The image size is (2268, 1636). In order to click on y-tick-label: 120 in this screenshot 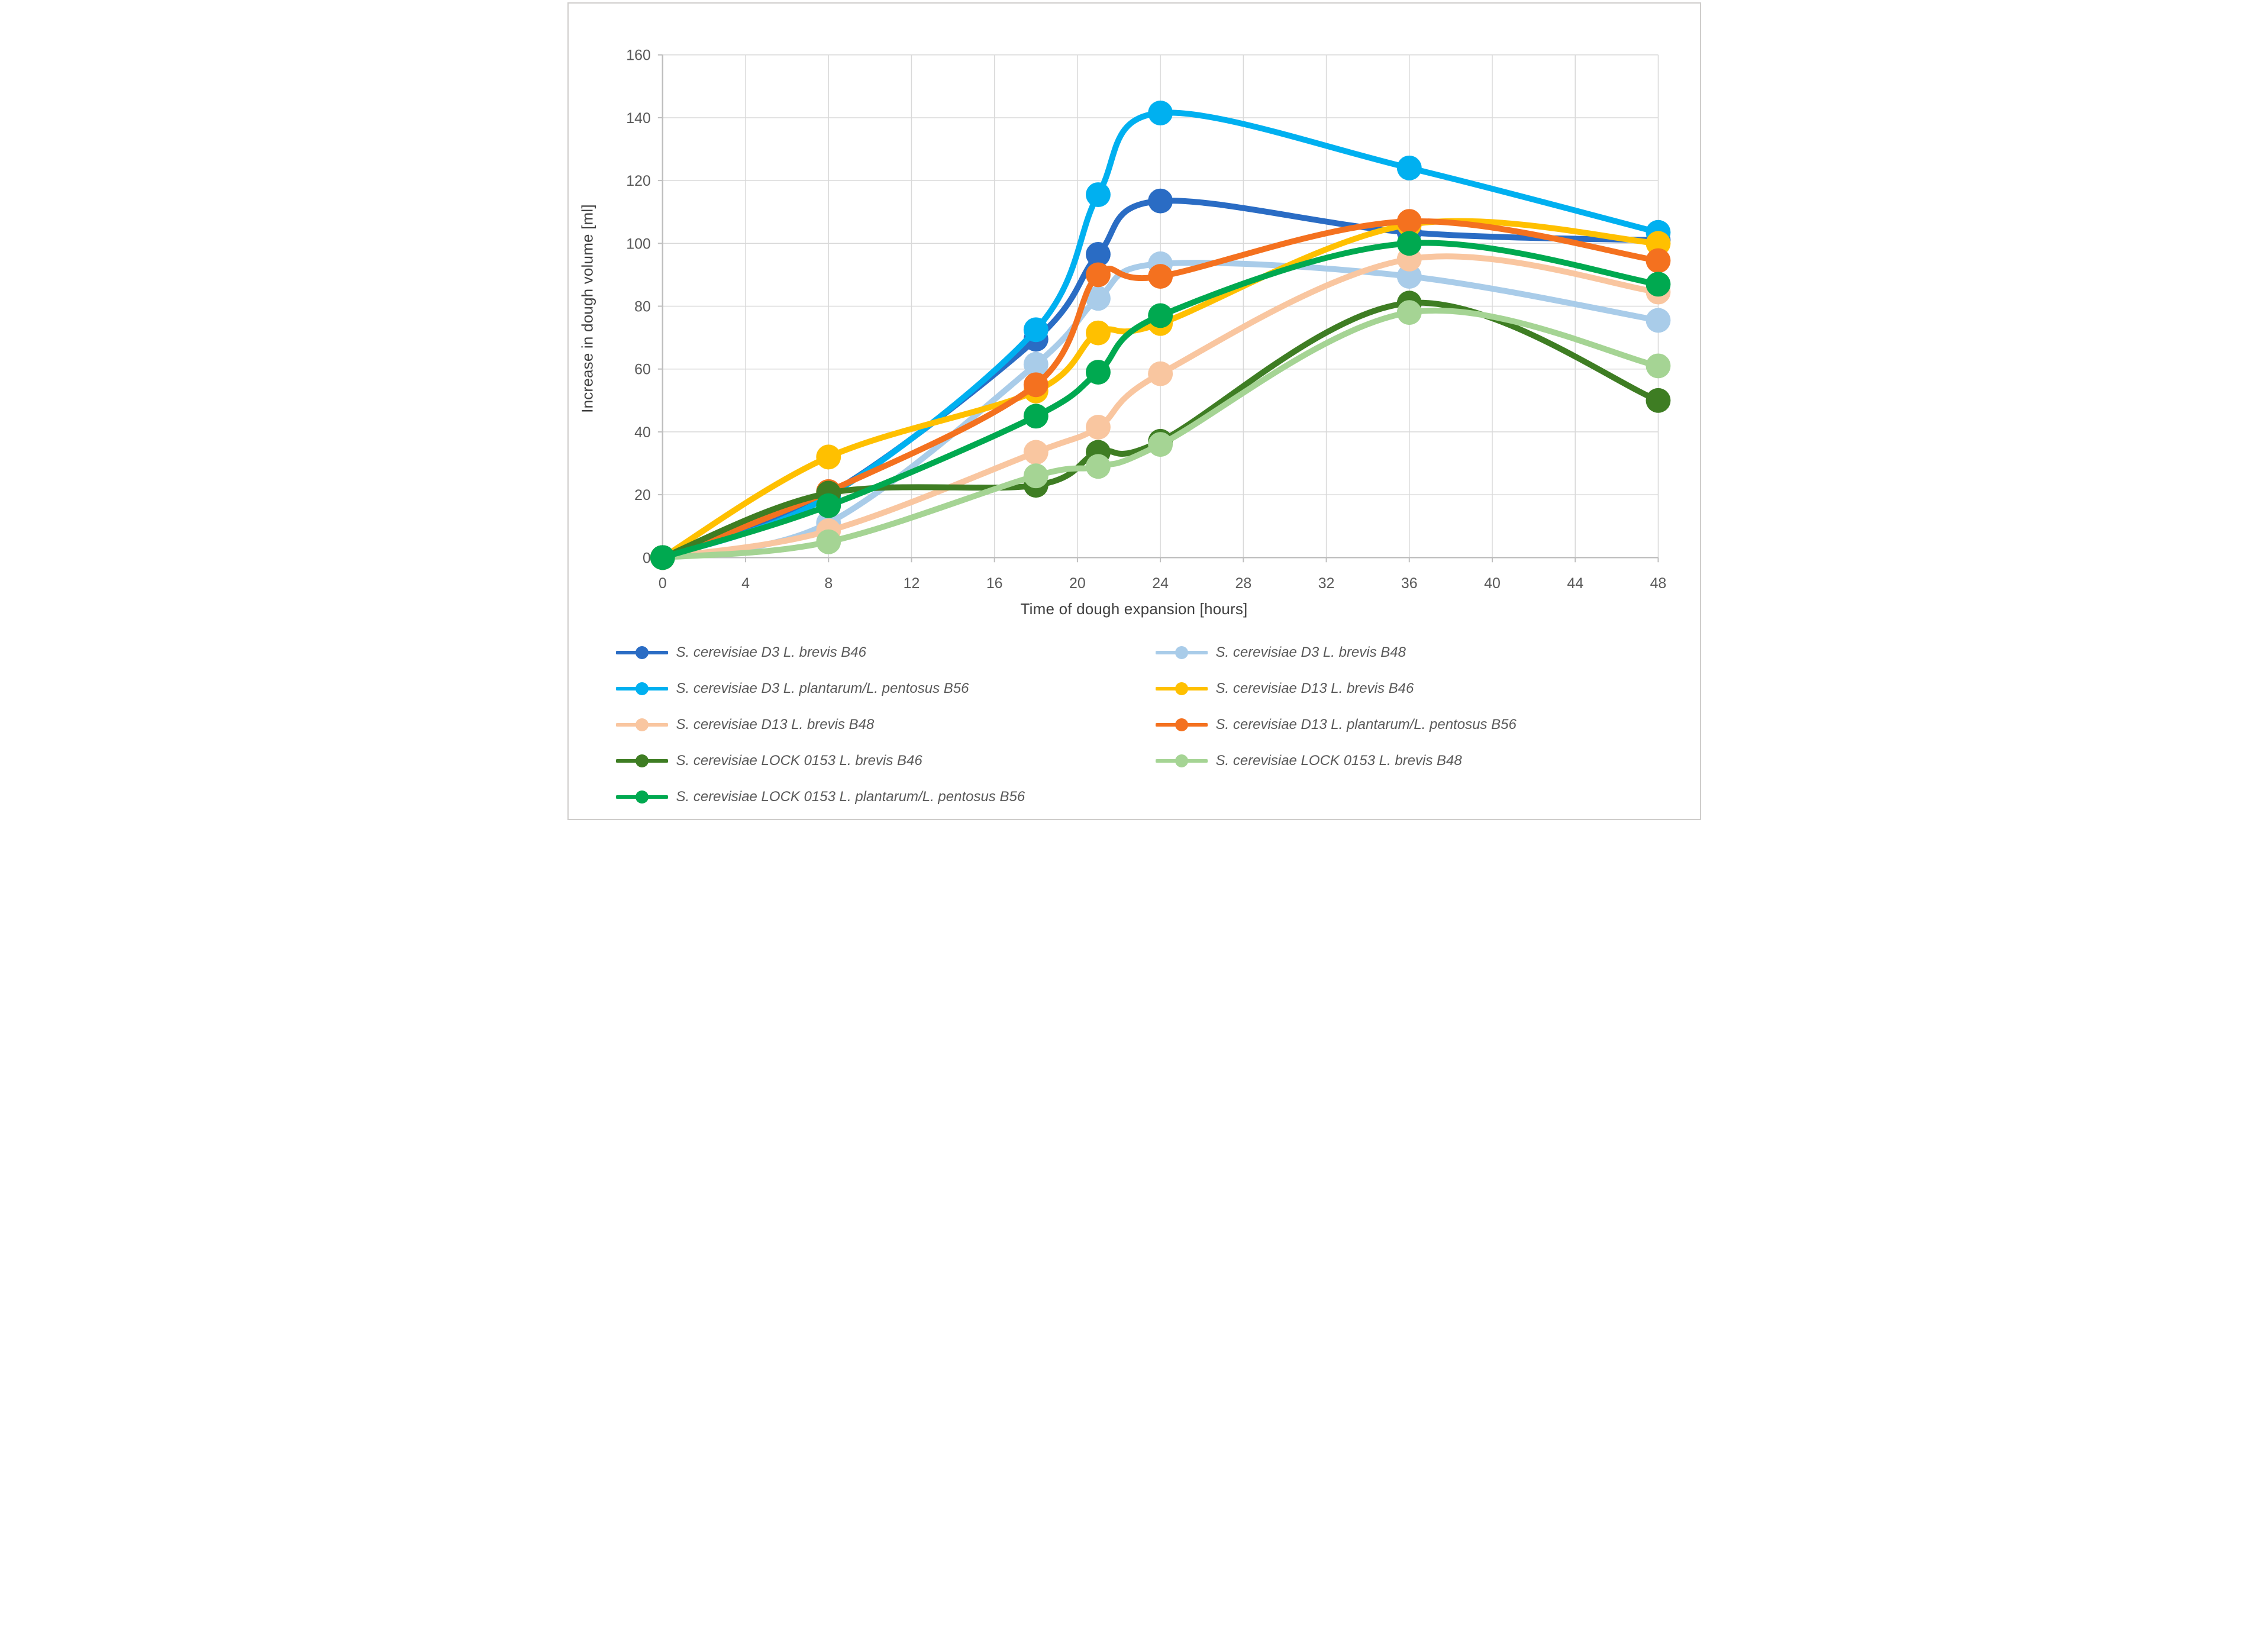, I will do `click(639, 181)`.